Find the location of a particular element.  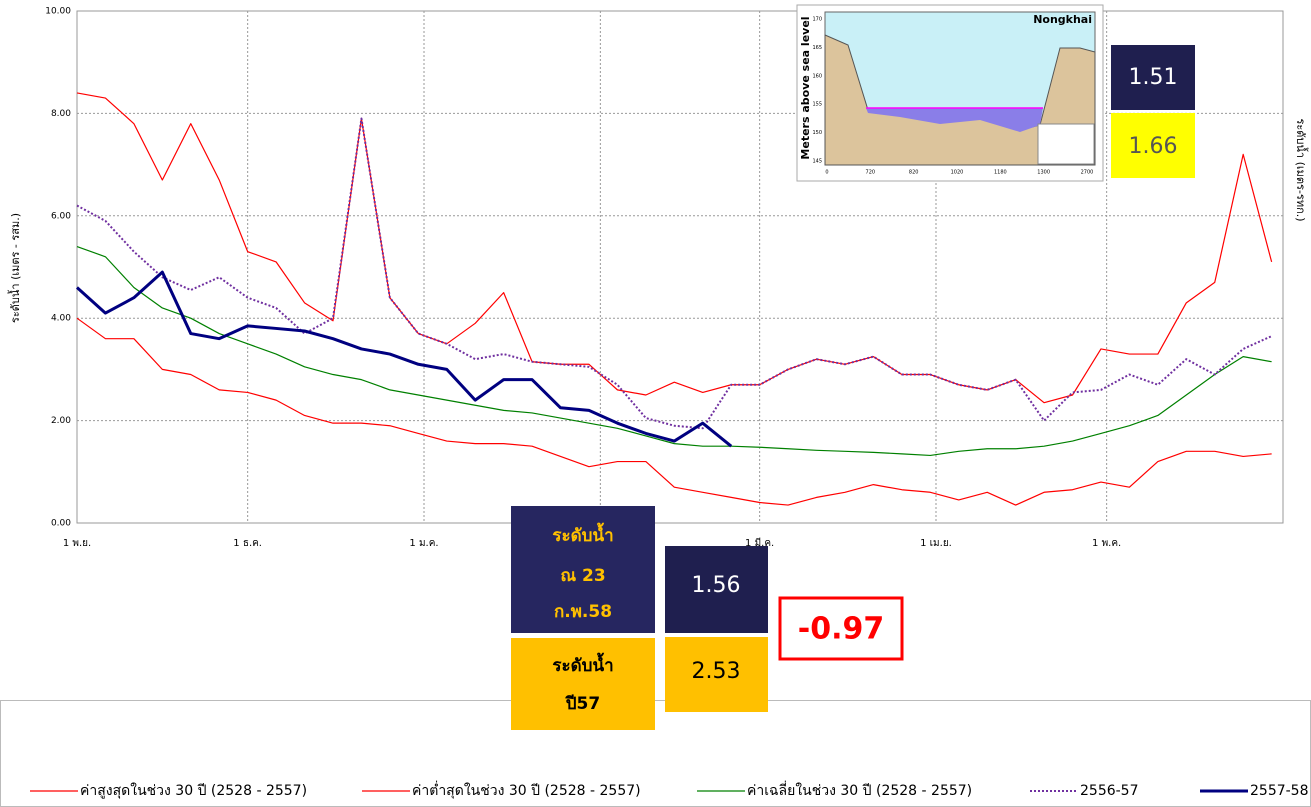

y-tick-label: 4.00 is located at coordinates (61, 319).